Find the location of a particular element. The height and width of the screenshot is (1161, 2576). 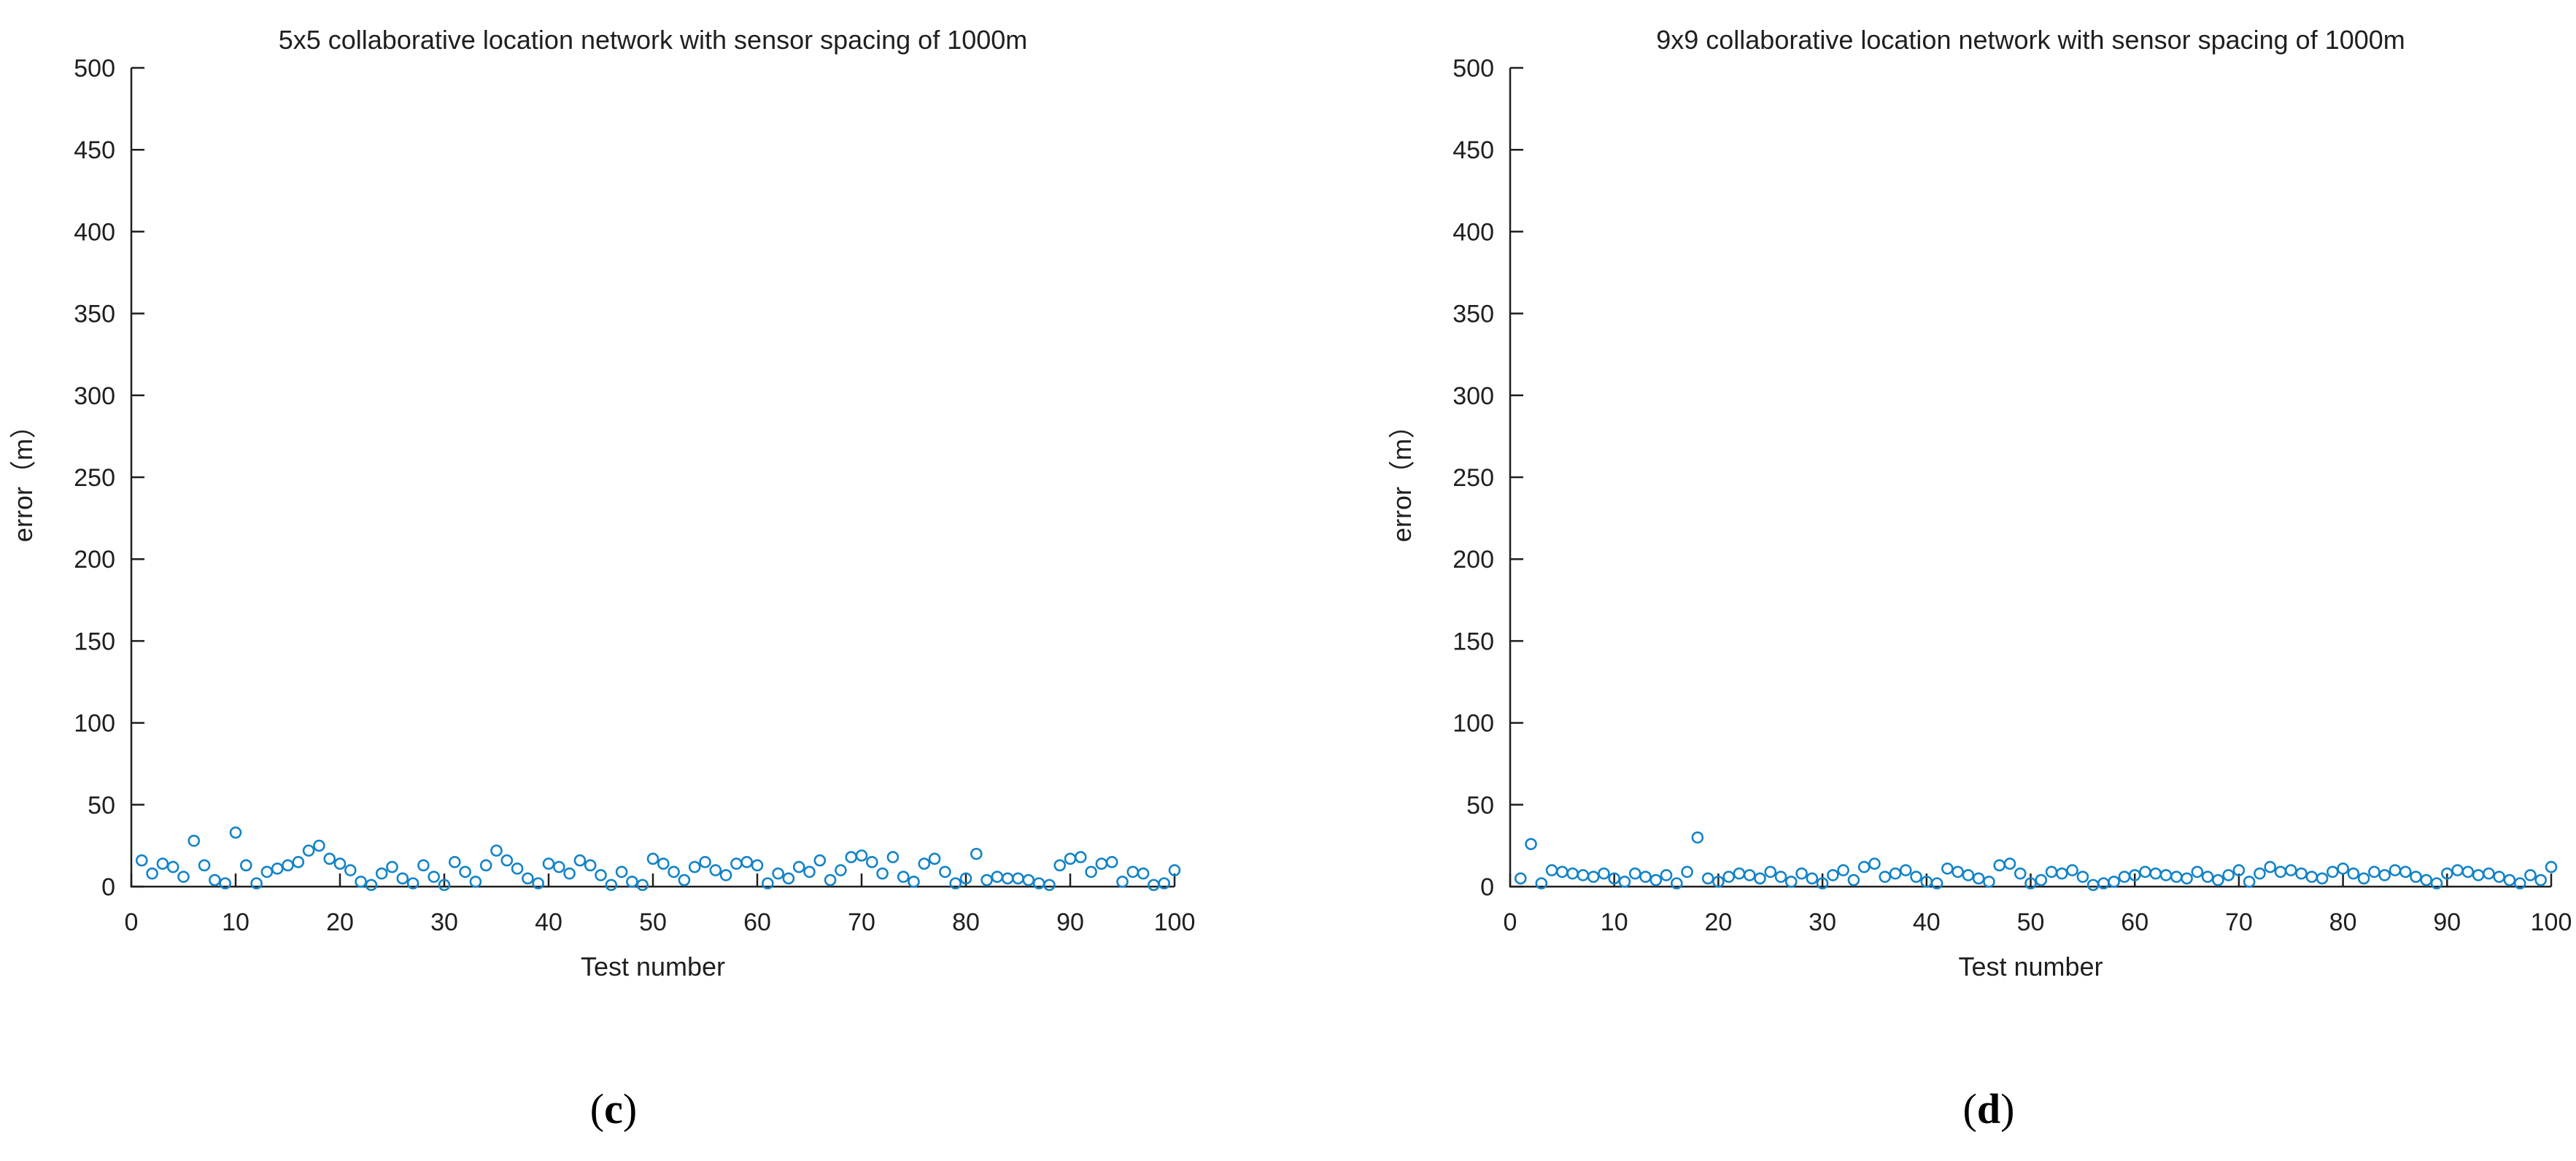

x-tick-label: 70 is located at coordinates (861, 922).